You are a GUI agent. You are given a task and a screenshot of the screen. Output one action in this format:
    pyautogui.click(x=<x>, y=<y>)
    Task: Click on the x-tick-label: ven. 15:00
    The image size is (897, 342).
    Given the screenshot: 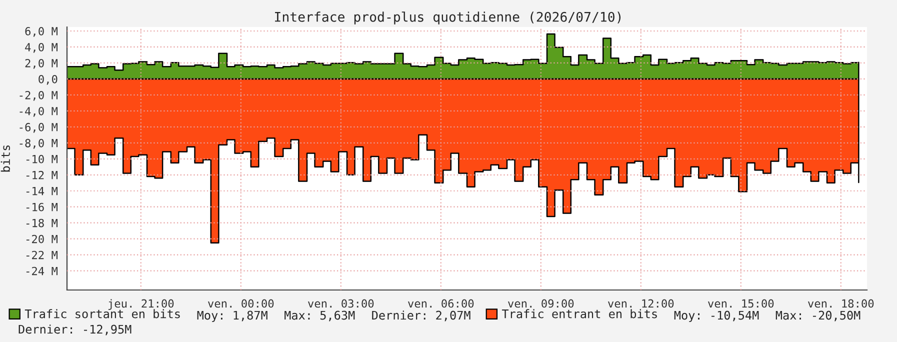 What is the action you would take?
    pyautogui.click(x=741, y=303)
    